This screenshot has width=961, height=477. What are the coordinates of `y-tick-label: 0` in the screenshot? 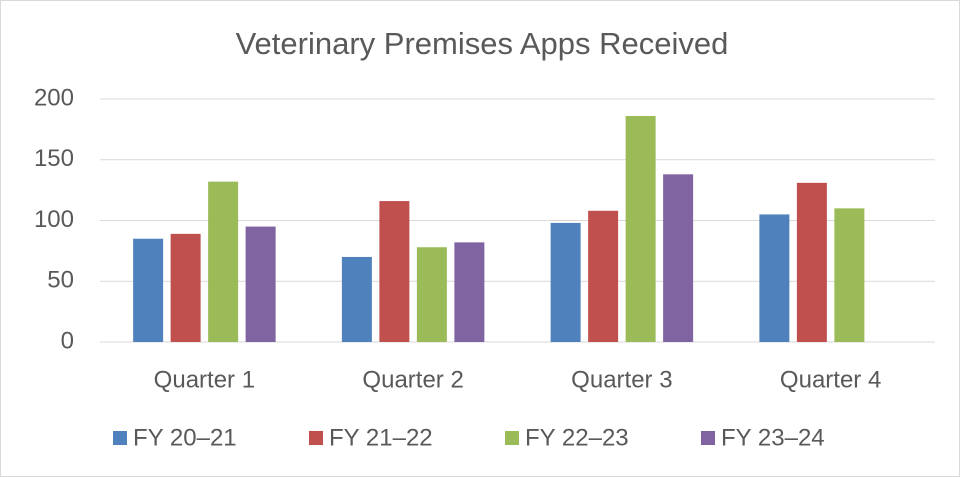 It's located at (67, 340).